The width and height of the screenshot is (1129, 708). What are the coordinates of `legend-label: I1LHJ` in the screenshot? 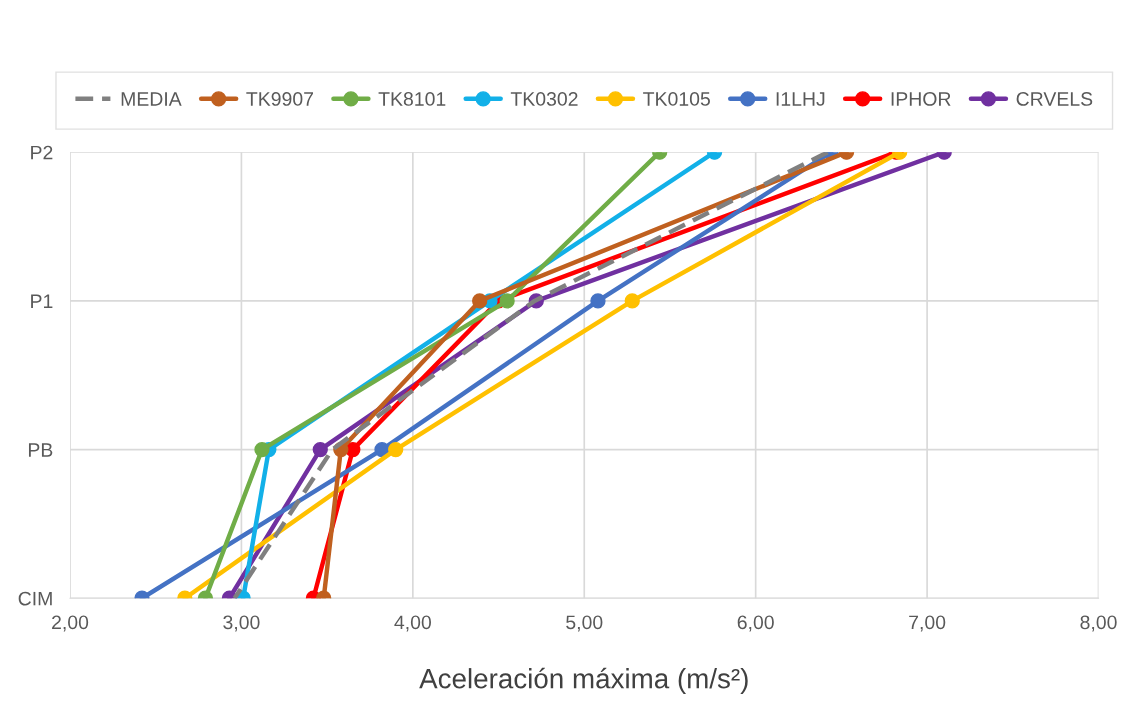 It's located at (800, 99).